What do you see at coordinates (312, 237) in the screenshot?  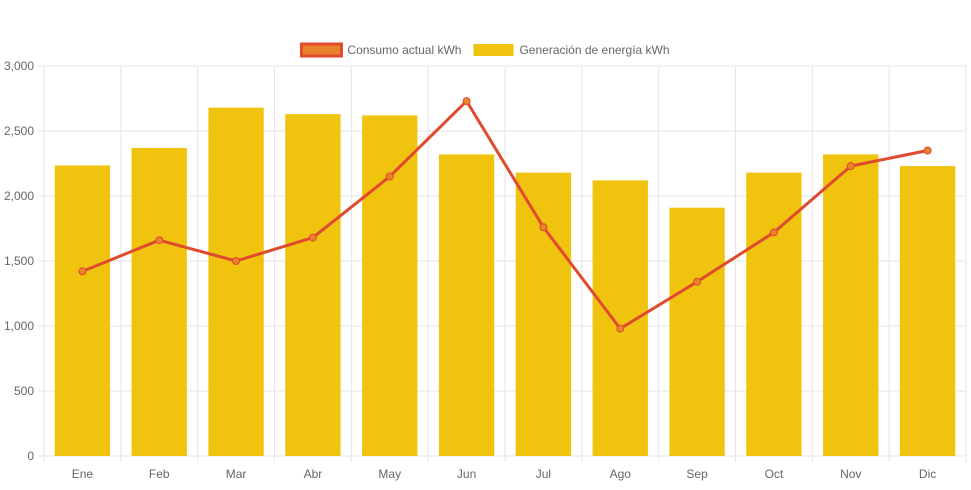 I see `line-point-abr` at bounding box center [312, 237].